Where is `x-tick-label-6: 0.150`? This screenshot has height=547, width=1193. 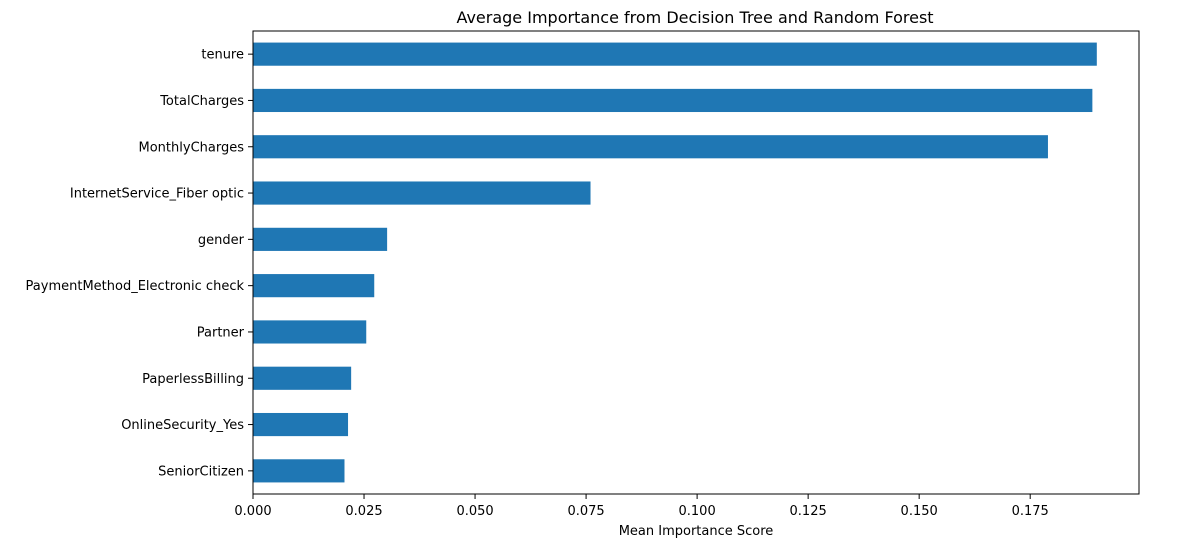 x-tick-label-6: 0.150 is located at coordinates (919, 511).